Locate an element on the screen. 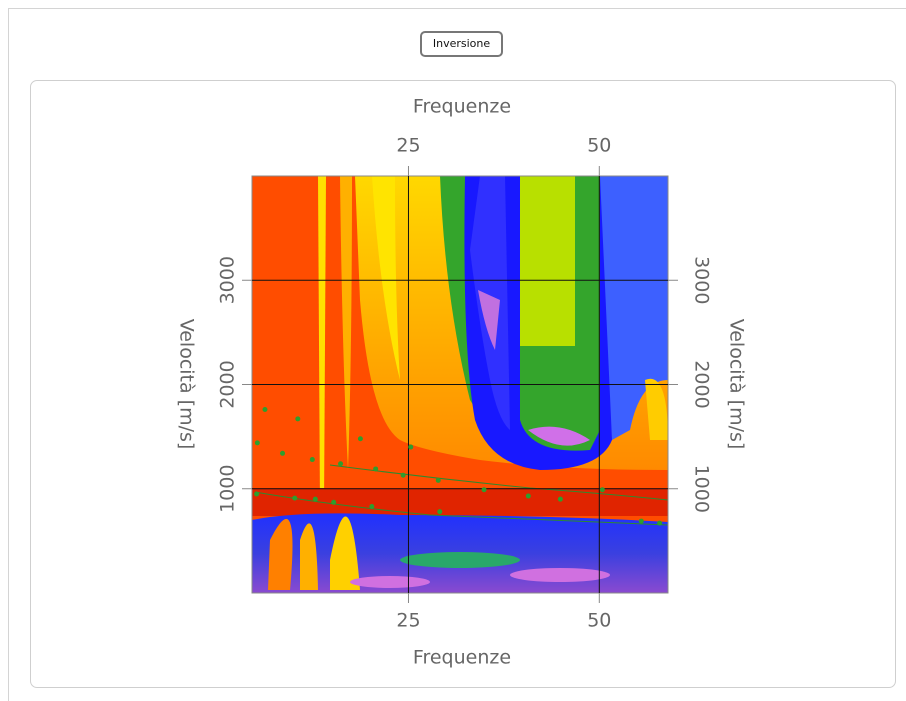 The image size is (906, 701). inversion-button: Inversione is located at coordinates (461, 44).